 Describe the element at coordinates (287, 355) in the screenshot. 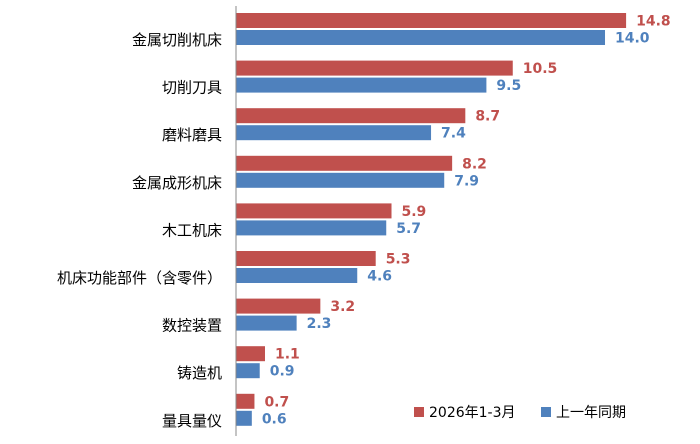

I see `value-label-current-7: 1.1` at that location.